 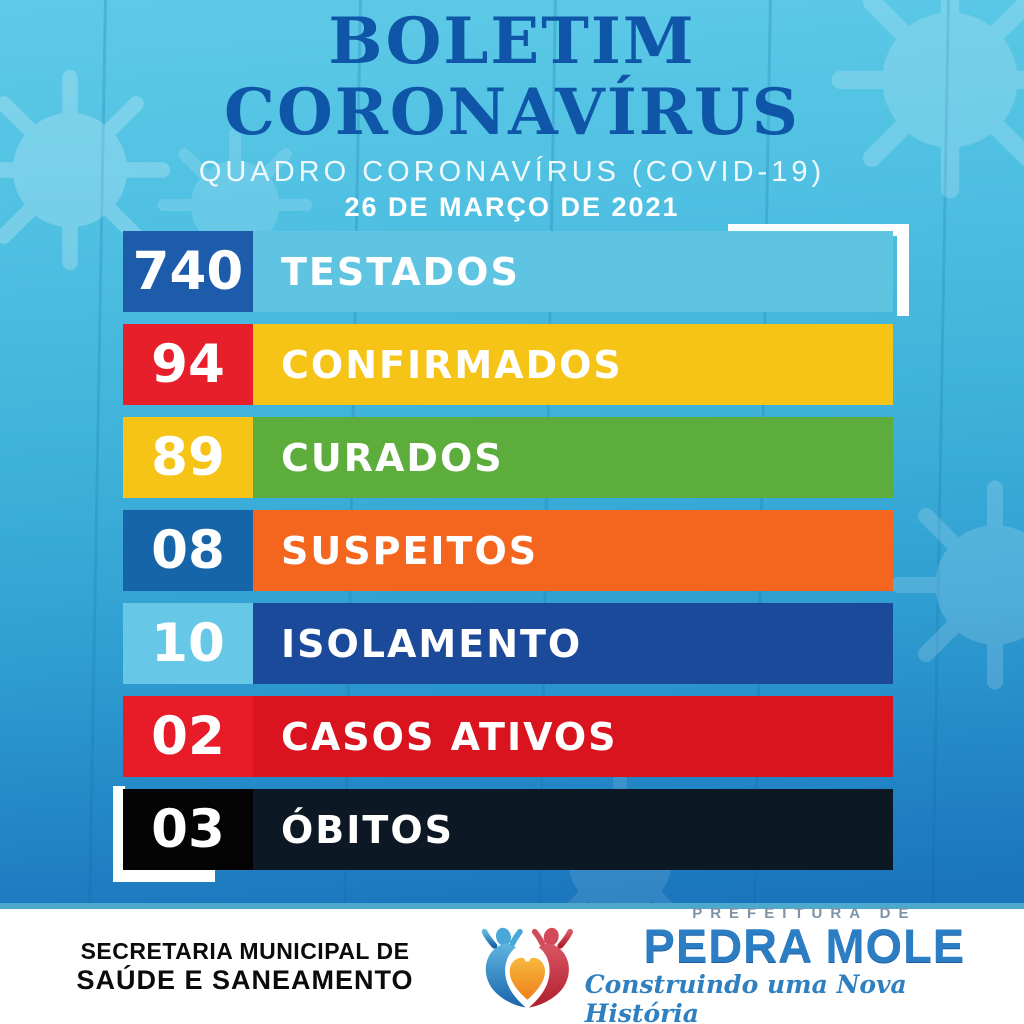 I want to click on corner-bracket-bottom-left, so click(x=164, y=834).